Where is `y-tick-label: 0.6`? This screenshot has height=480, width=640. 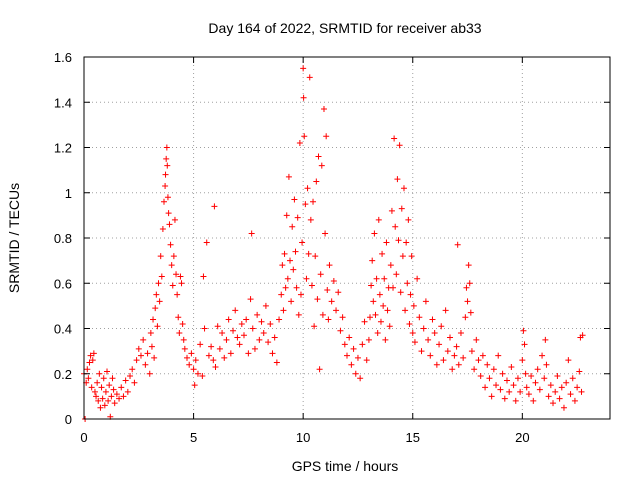 y-tick-label: 0.6 is located at coordinates (63, 283).